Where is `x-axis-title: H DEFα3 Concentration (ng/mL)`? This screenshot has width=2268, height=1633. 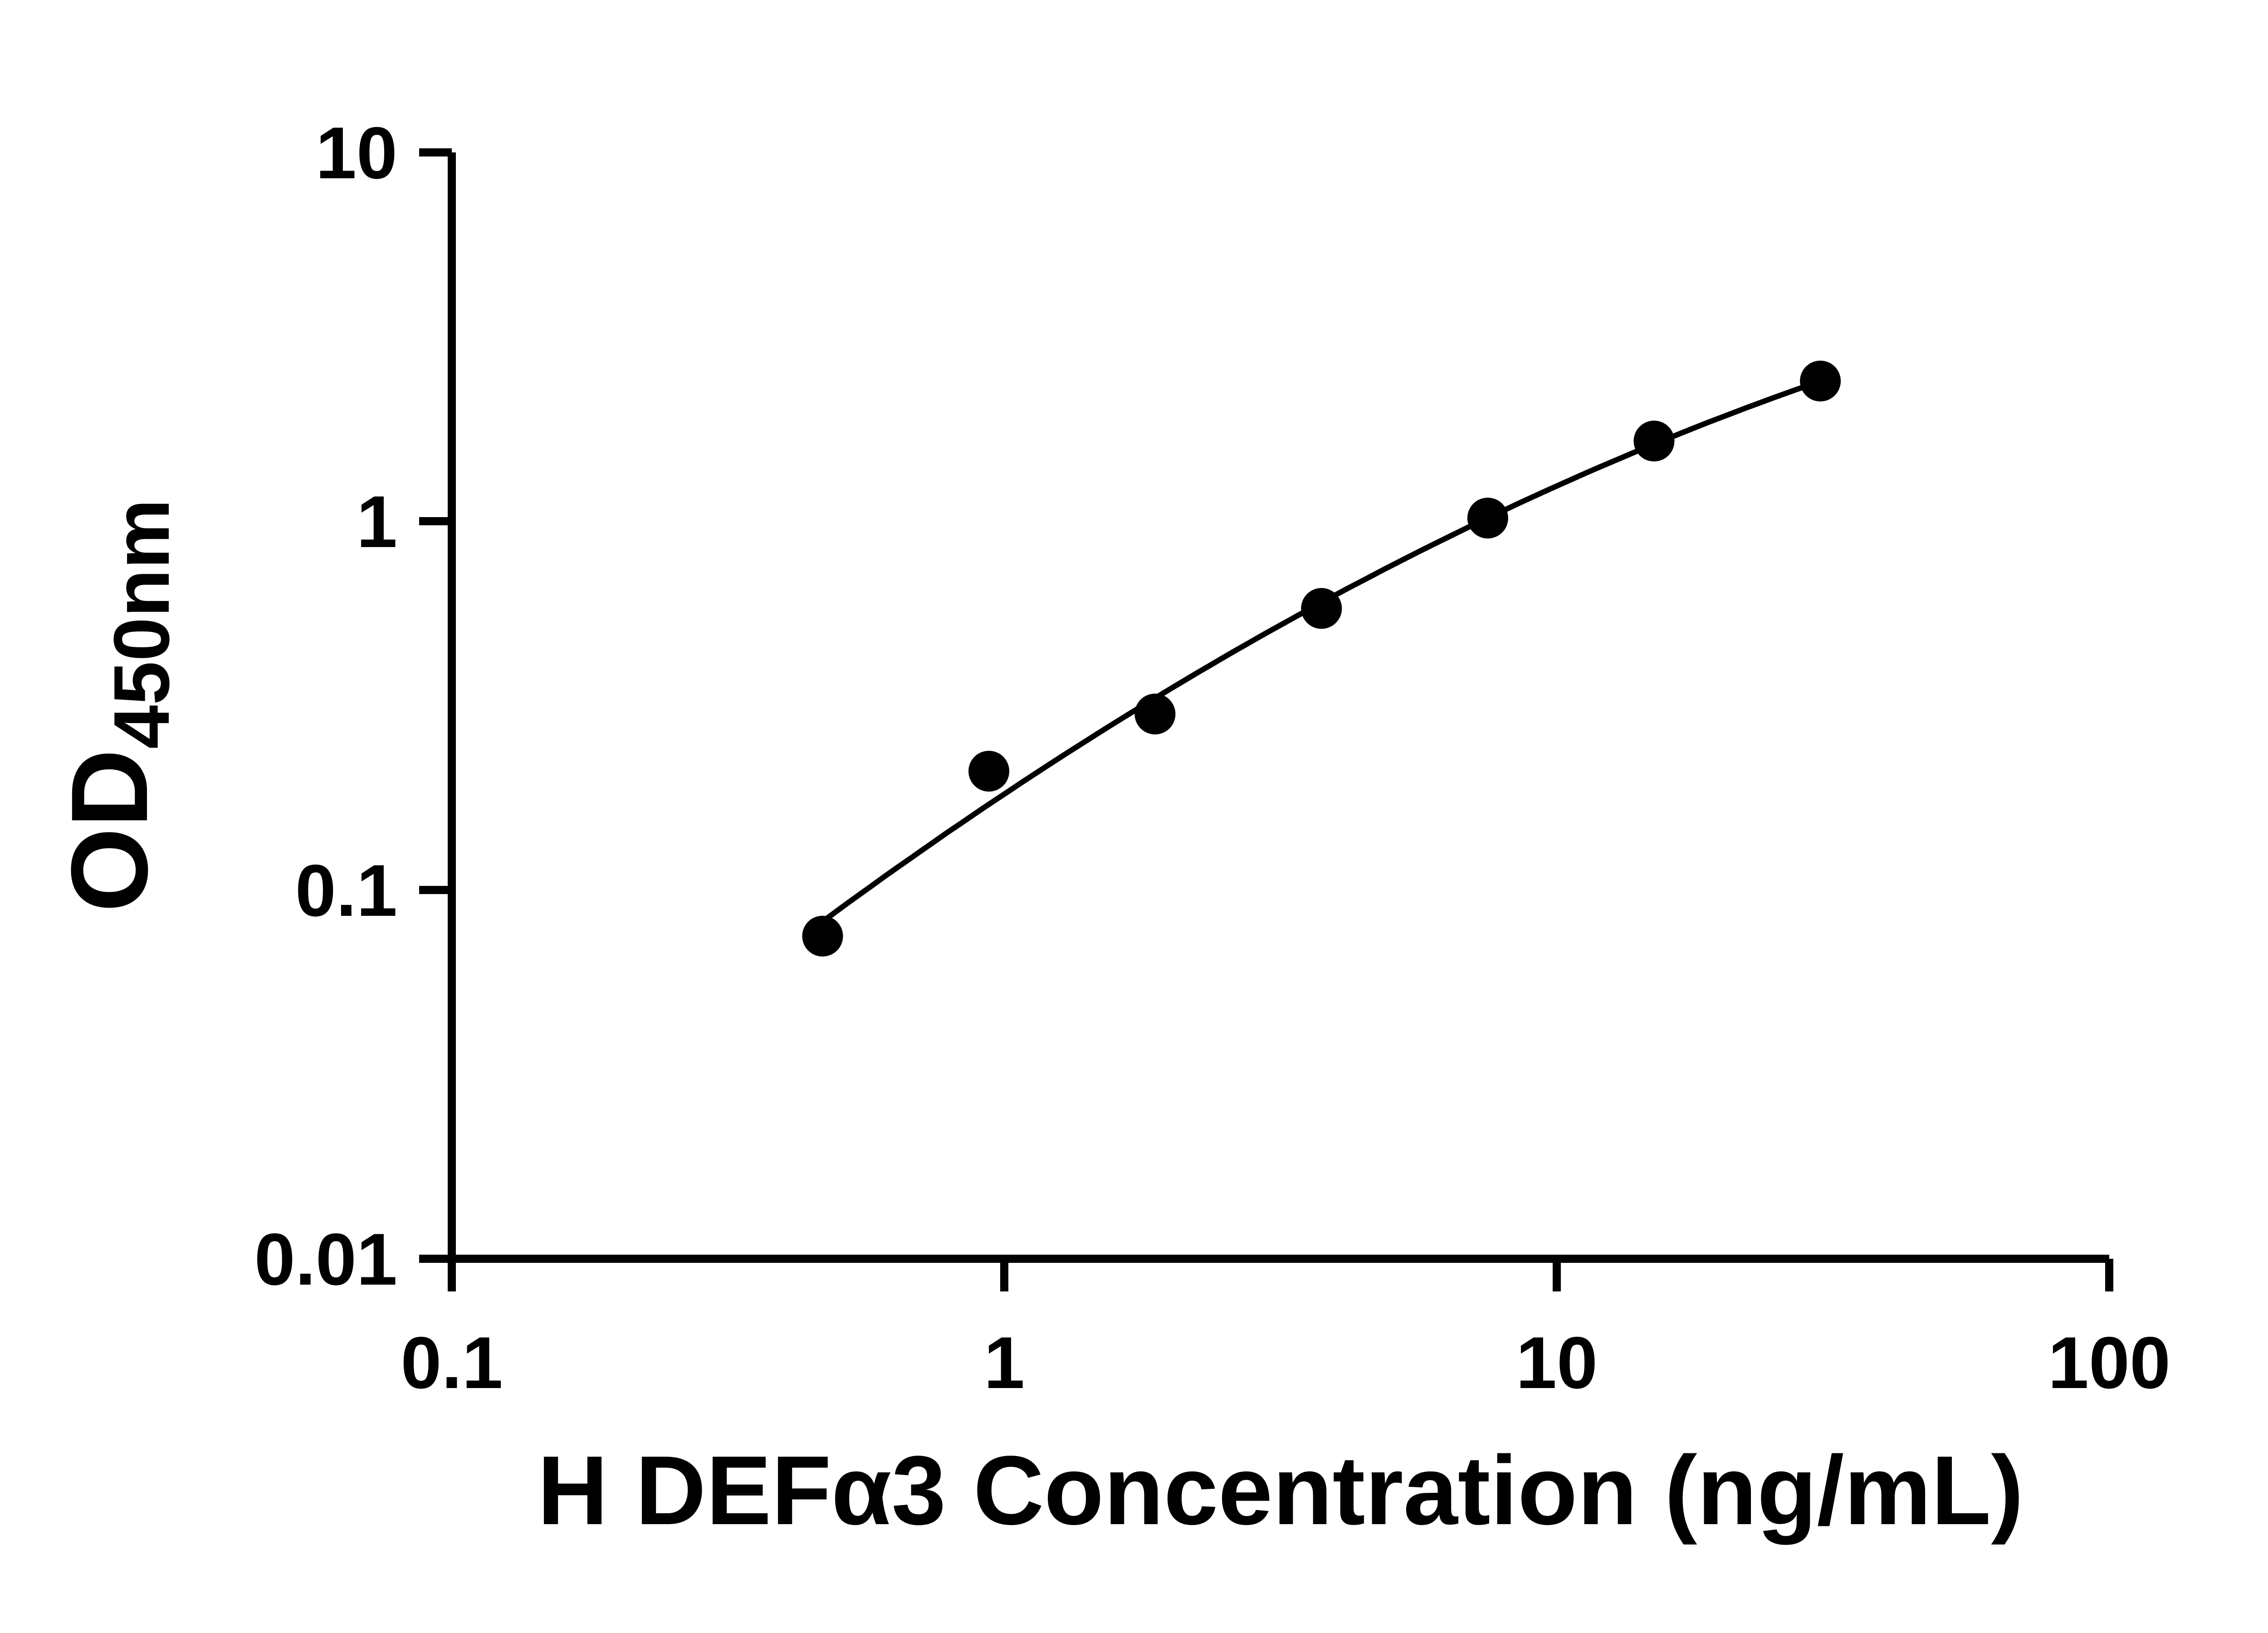
x-axis-title: H DEFα3 Concentration (ng/mL) is located at coordinates (1281, 1490).